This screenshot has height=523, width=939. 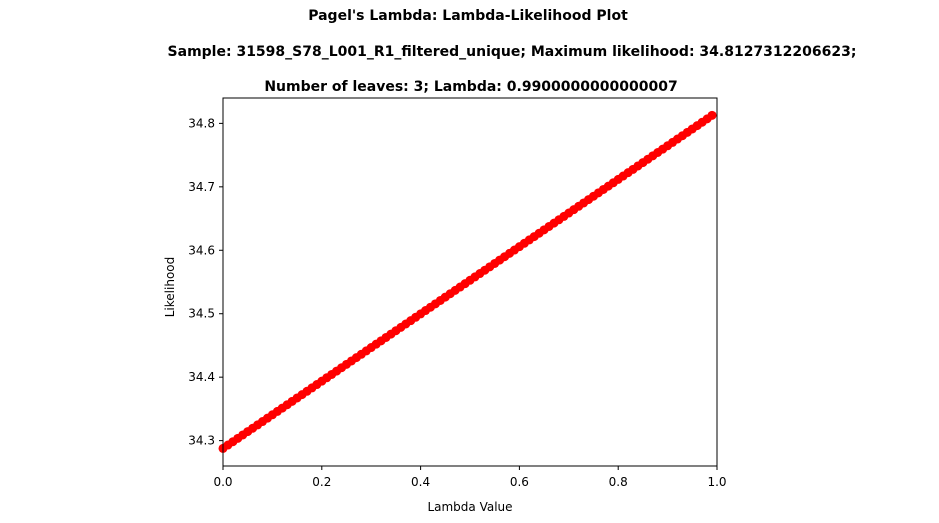 I want to click on x-tick-label: 0.2, so click(x=321, y=482).